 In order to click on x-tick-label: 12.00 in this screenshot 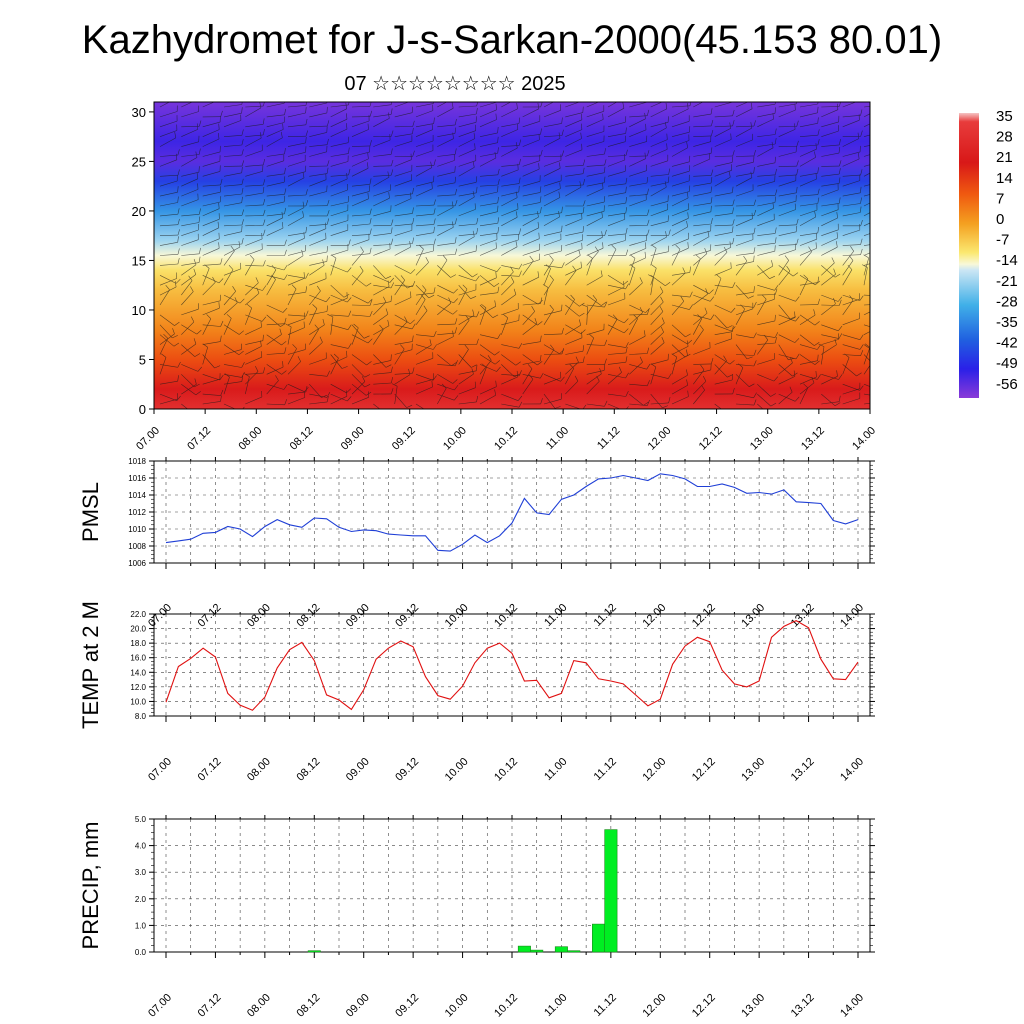, I will do `click(654, 616)`.